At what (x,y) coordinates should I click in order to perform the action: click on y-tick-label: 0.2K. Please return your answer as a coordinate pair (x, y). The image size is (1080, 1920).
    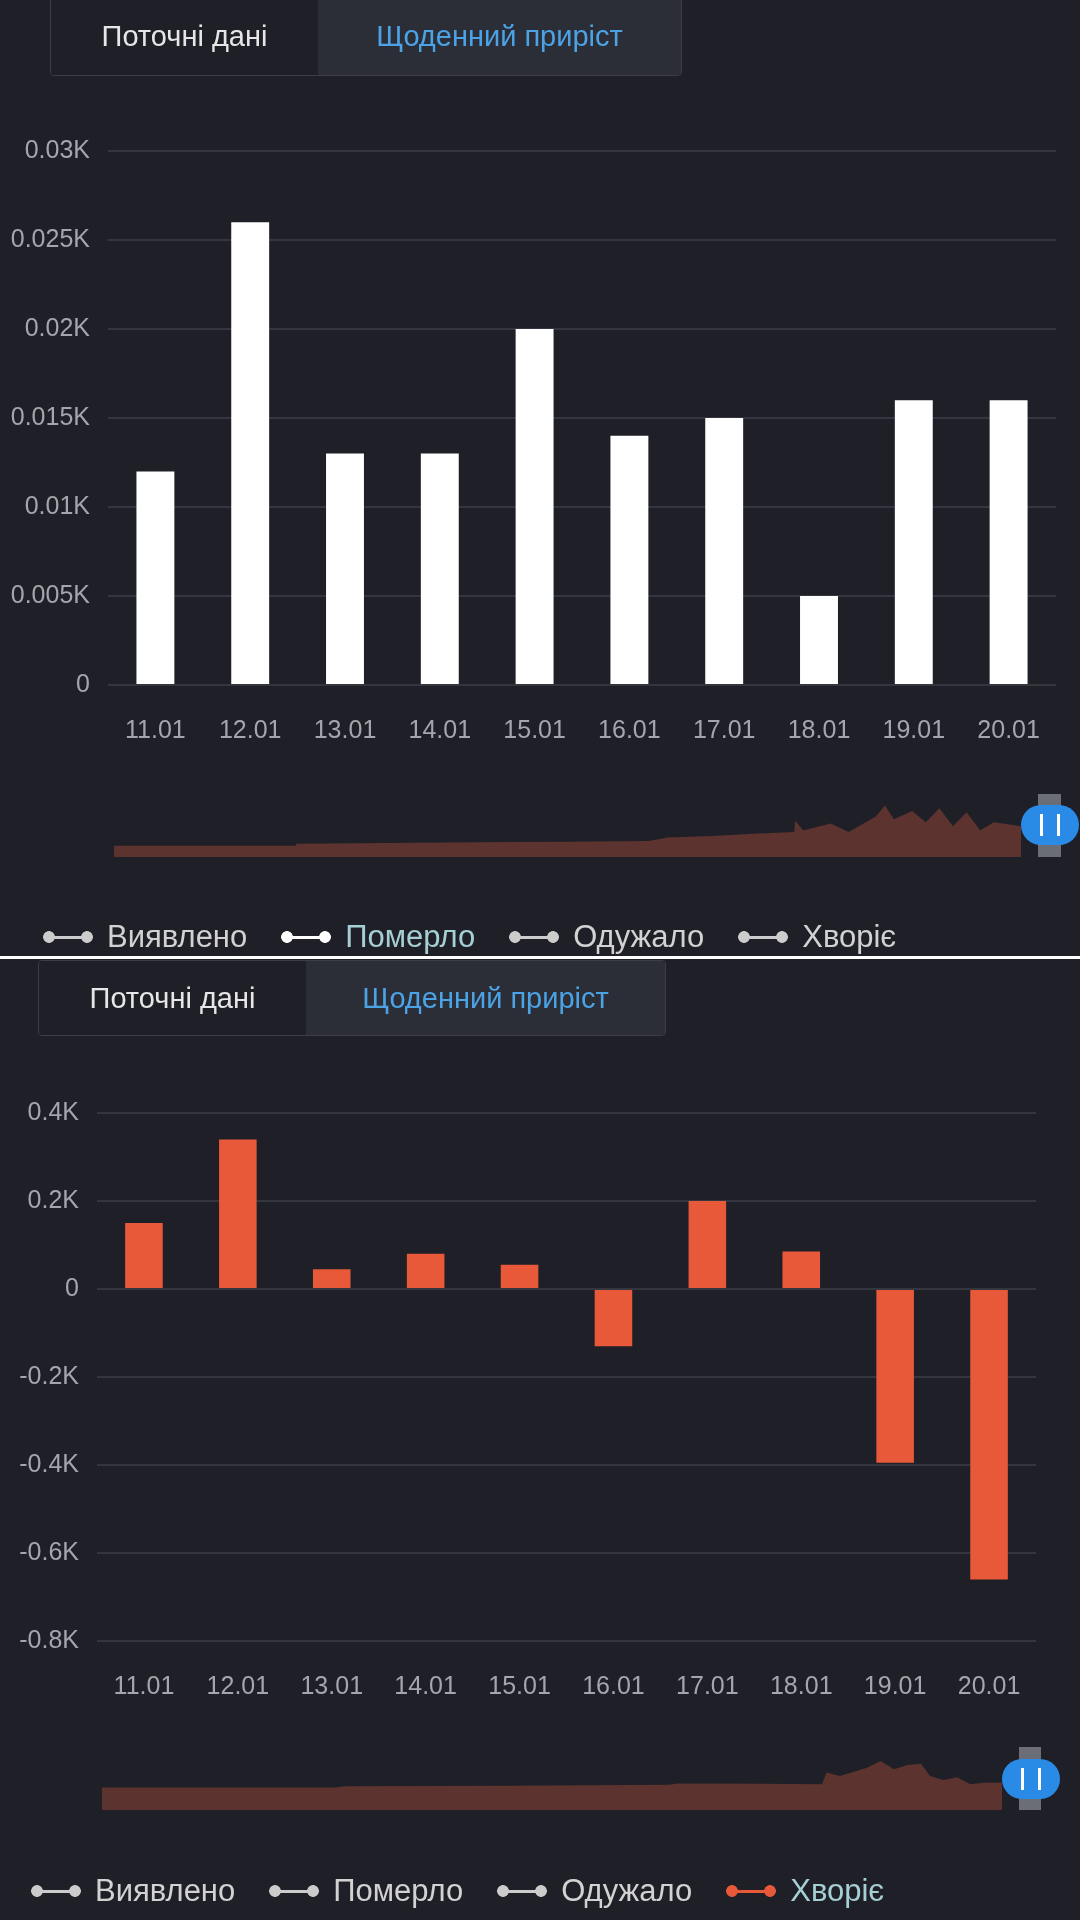
    Looking at the image, I should click on (53, 1198).